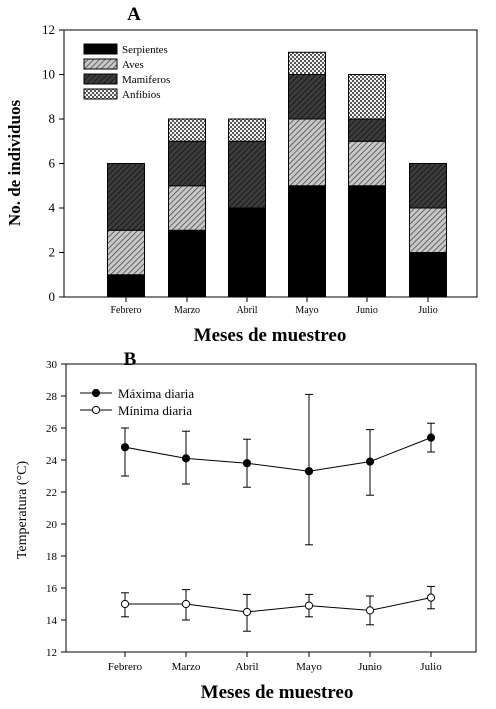  Describe the element at coordinates (145, 50) in the screenshot. I see `legend-label-serpientes: Serpientes` at that location.